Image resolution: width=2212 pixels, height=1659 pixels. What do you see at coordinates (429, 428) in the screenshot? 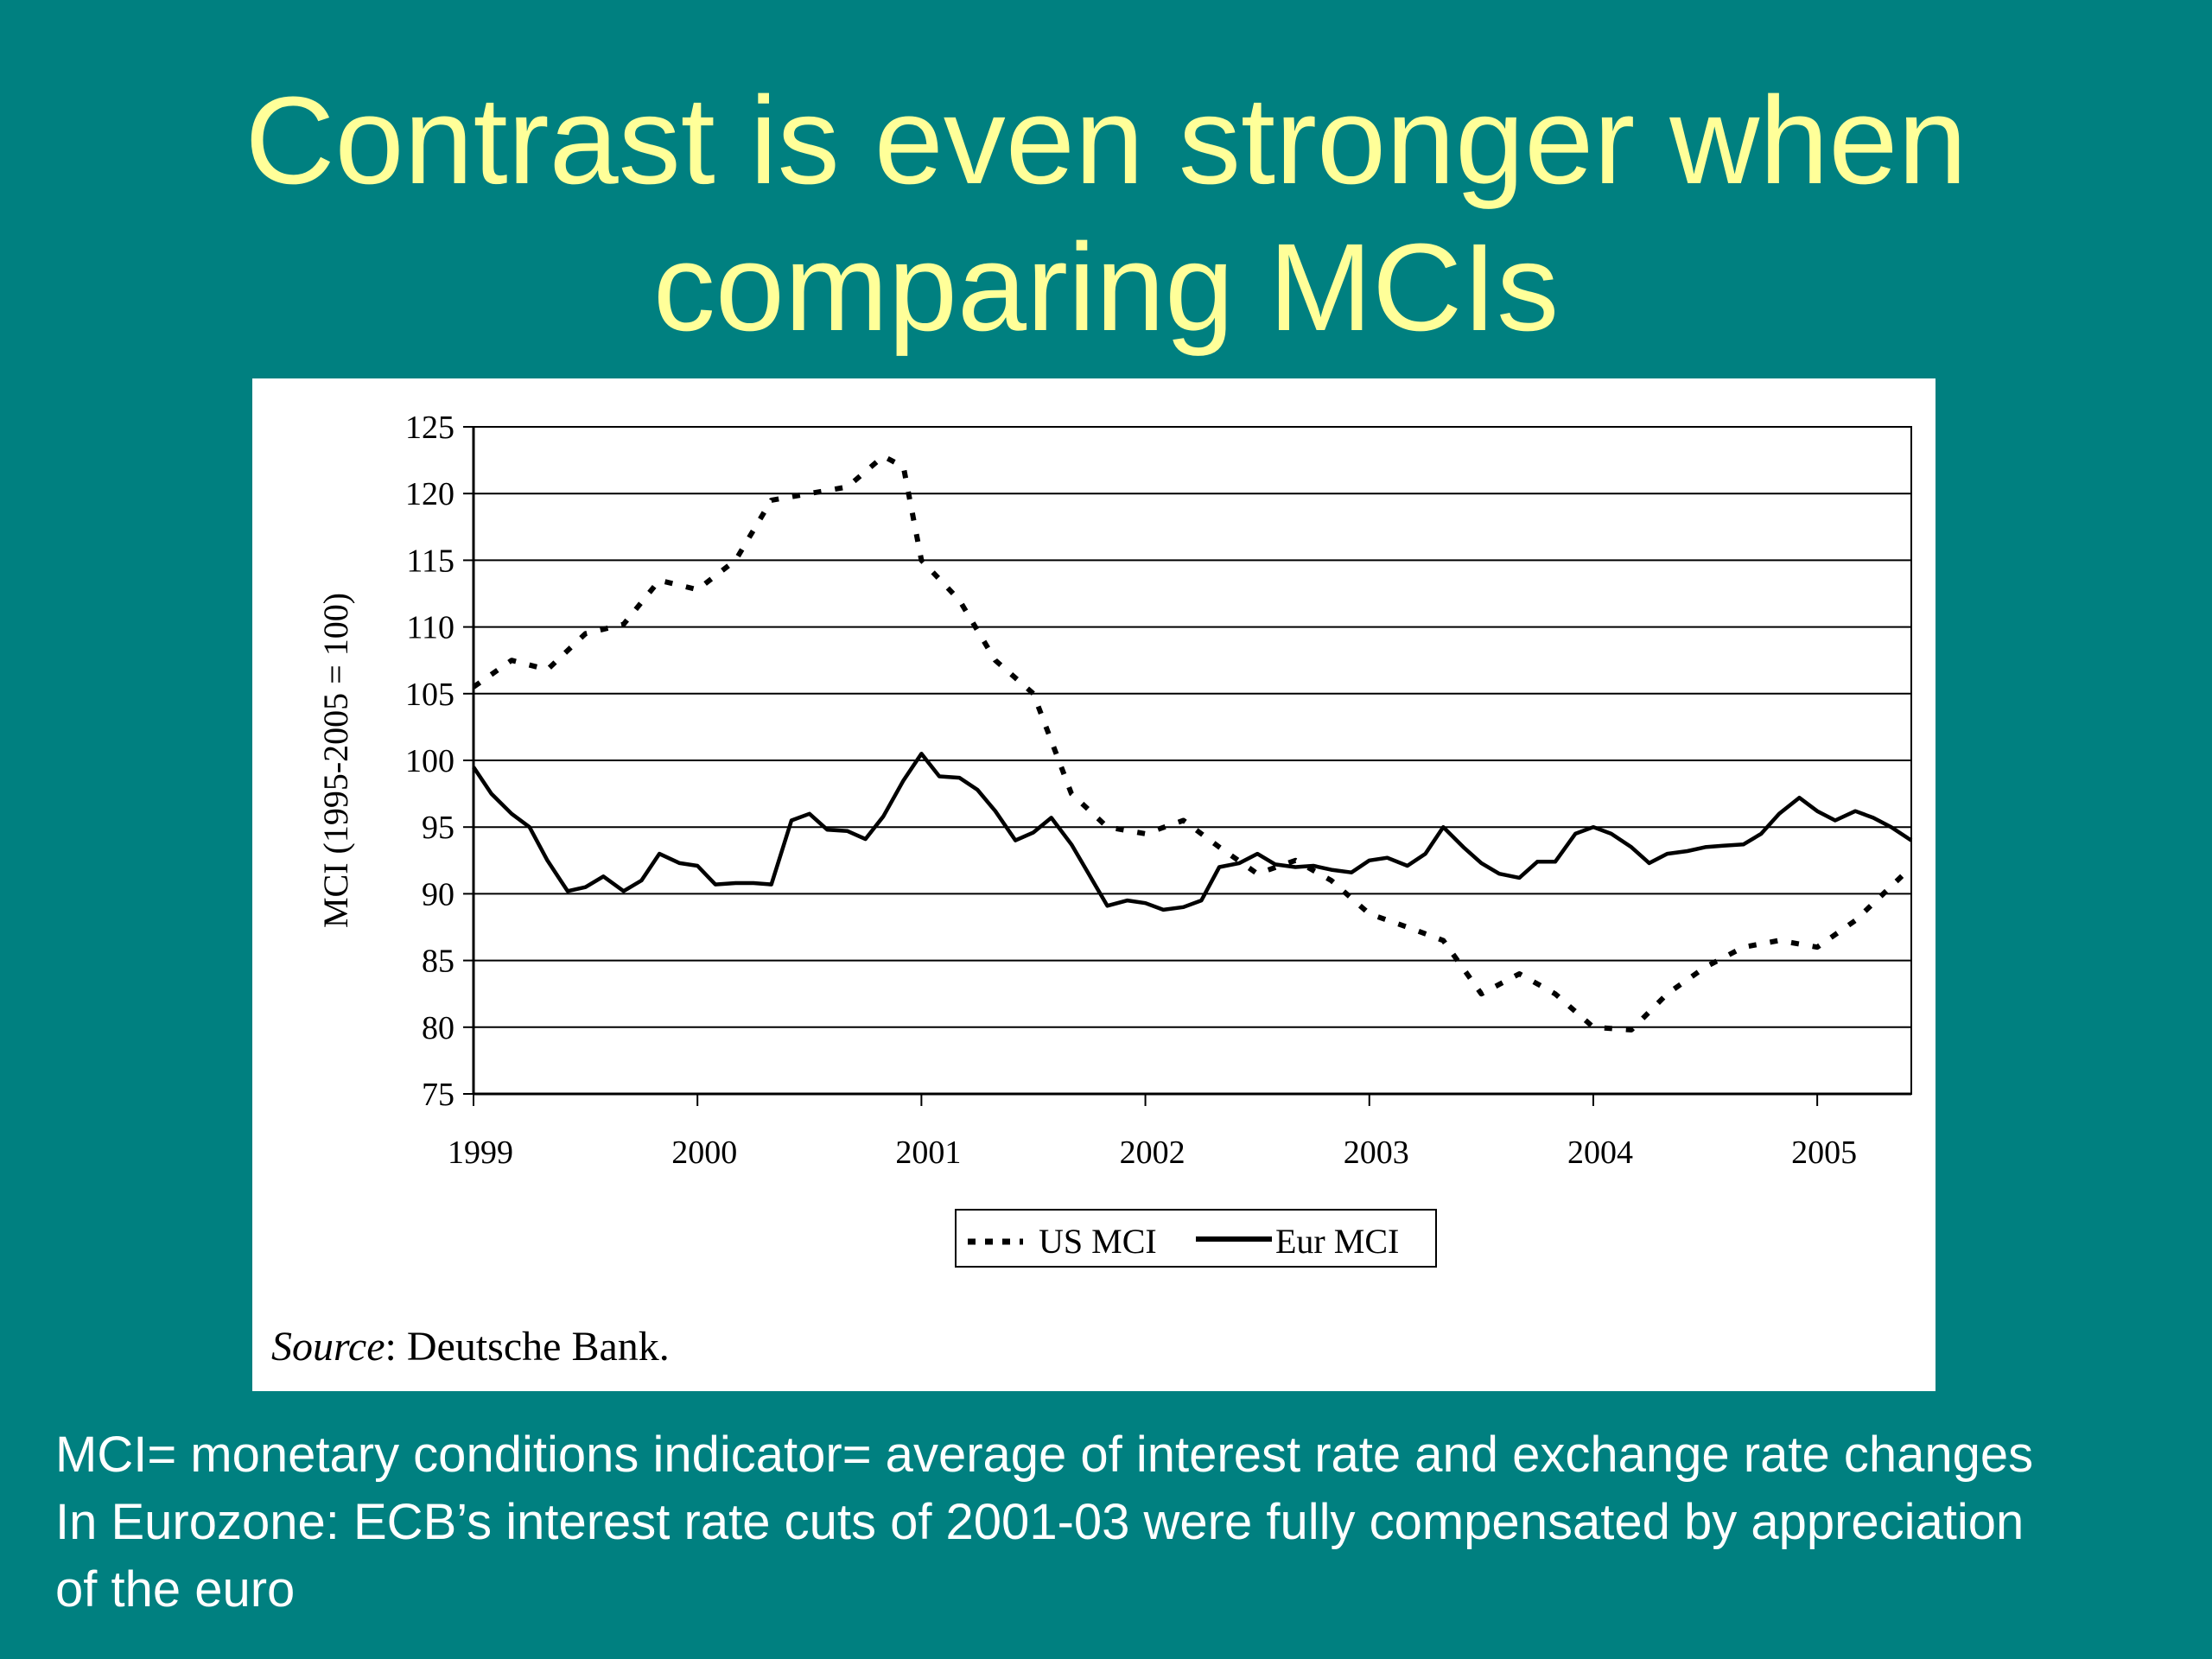
I see `y-tick-label: 125` at bounding box center [429, 428].